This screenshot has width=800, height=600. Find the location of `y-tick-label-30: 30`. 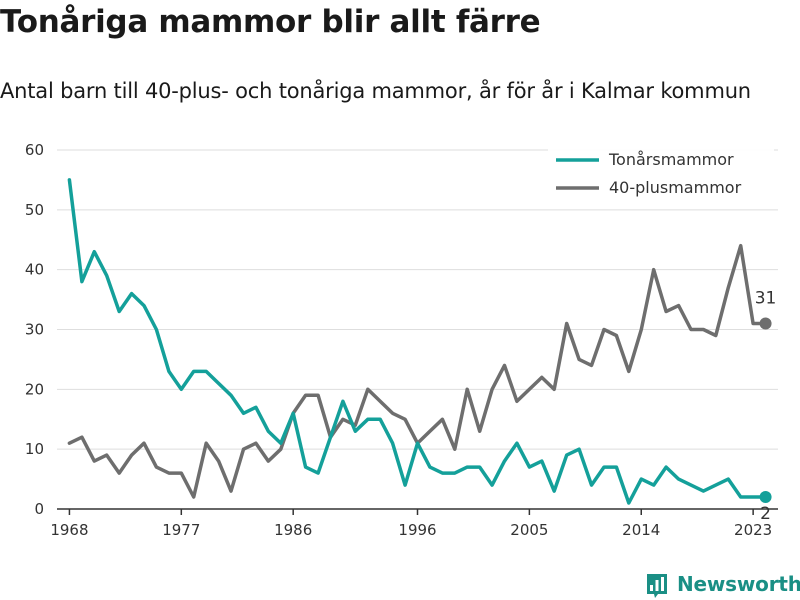

y-tick-label-30: 30 is located at coordinates (34, 330).